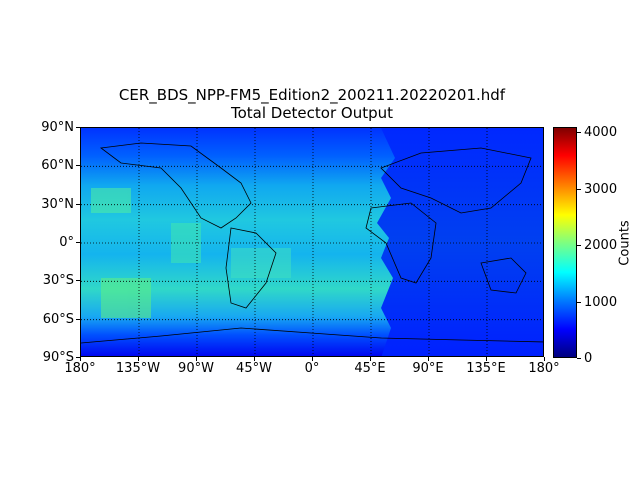 Image resolution: width=640 pixels, height=480 pixels. Describe the element at coordinates (138, 368) in the screenshot. I see `lon-tick-label: 135°W` at that location.